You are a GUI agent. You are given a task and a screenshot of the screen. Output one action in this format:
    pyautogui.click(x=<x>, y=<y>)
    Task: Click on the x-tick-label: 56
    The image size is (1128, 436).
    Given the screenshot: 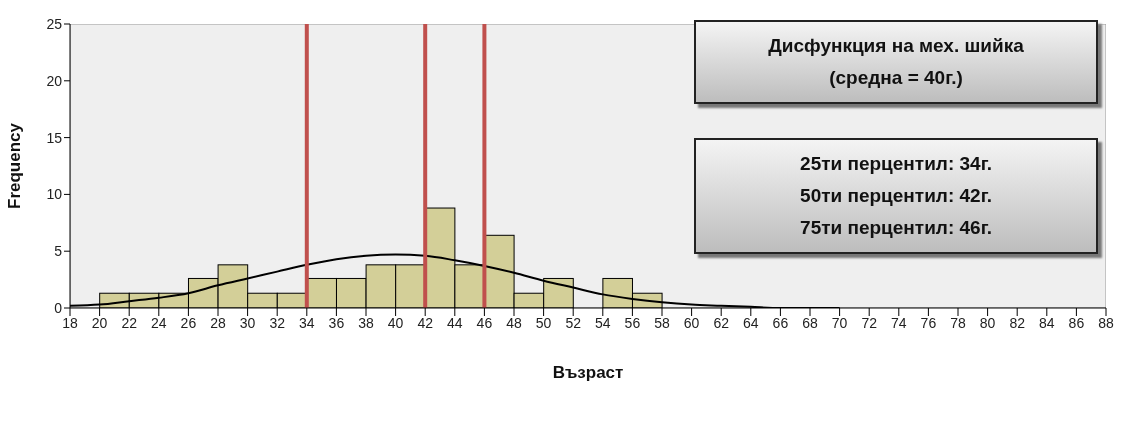 What is the action you would take?
    pyautogui.click(x=632, y=322)
    